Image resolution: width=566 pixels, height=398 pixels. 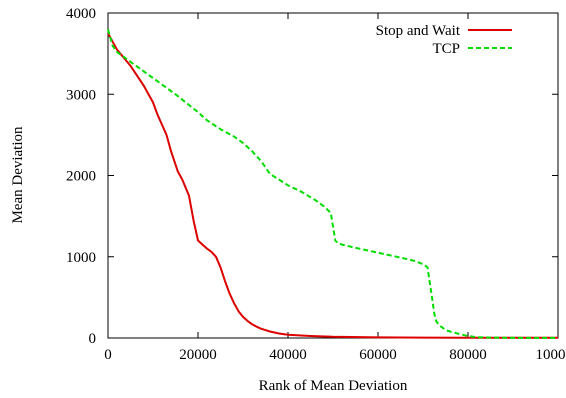 What do you see at coordinates (378, 355) in the screenshot?
I see `x-tick-label: 60000` at bounding box center [378, 355].